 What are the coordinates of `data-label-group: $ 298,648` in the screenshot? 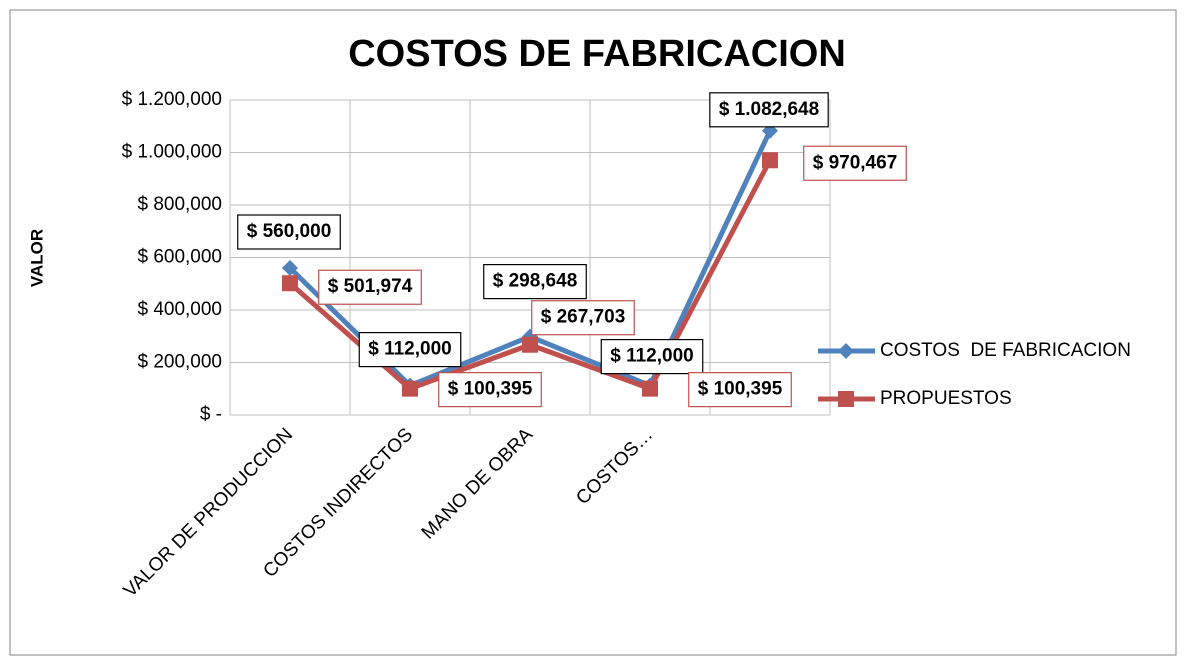 It's located at (535, 282).